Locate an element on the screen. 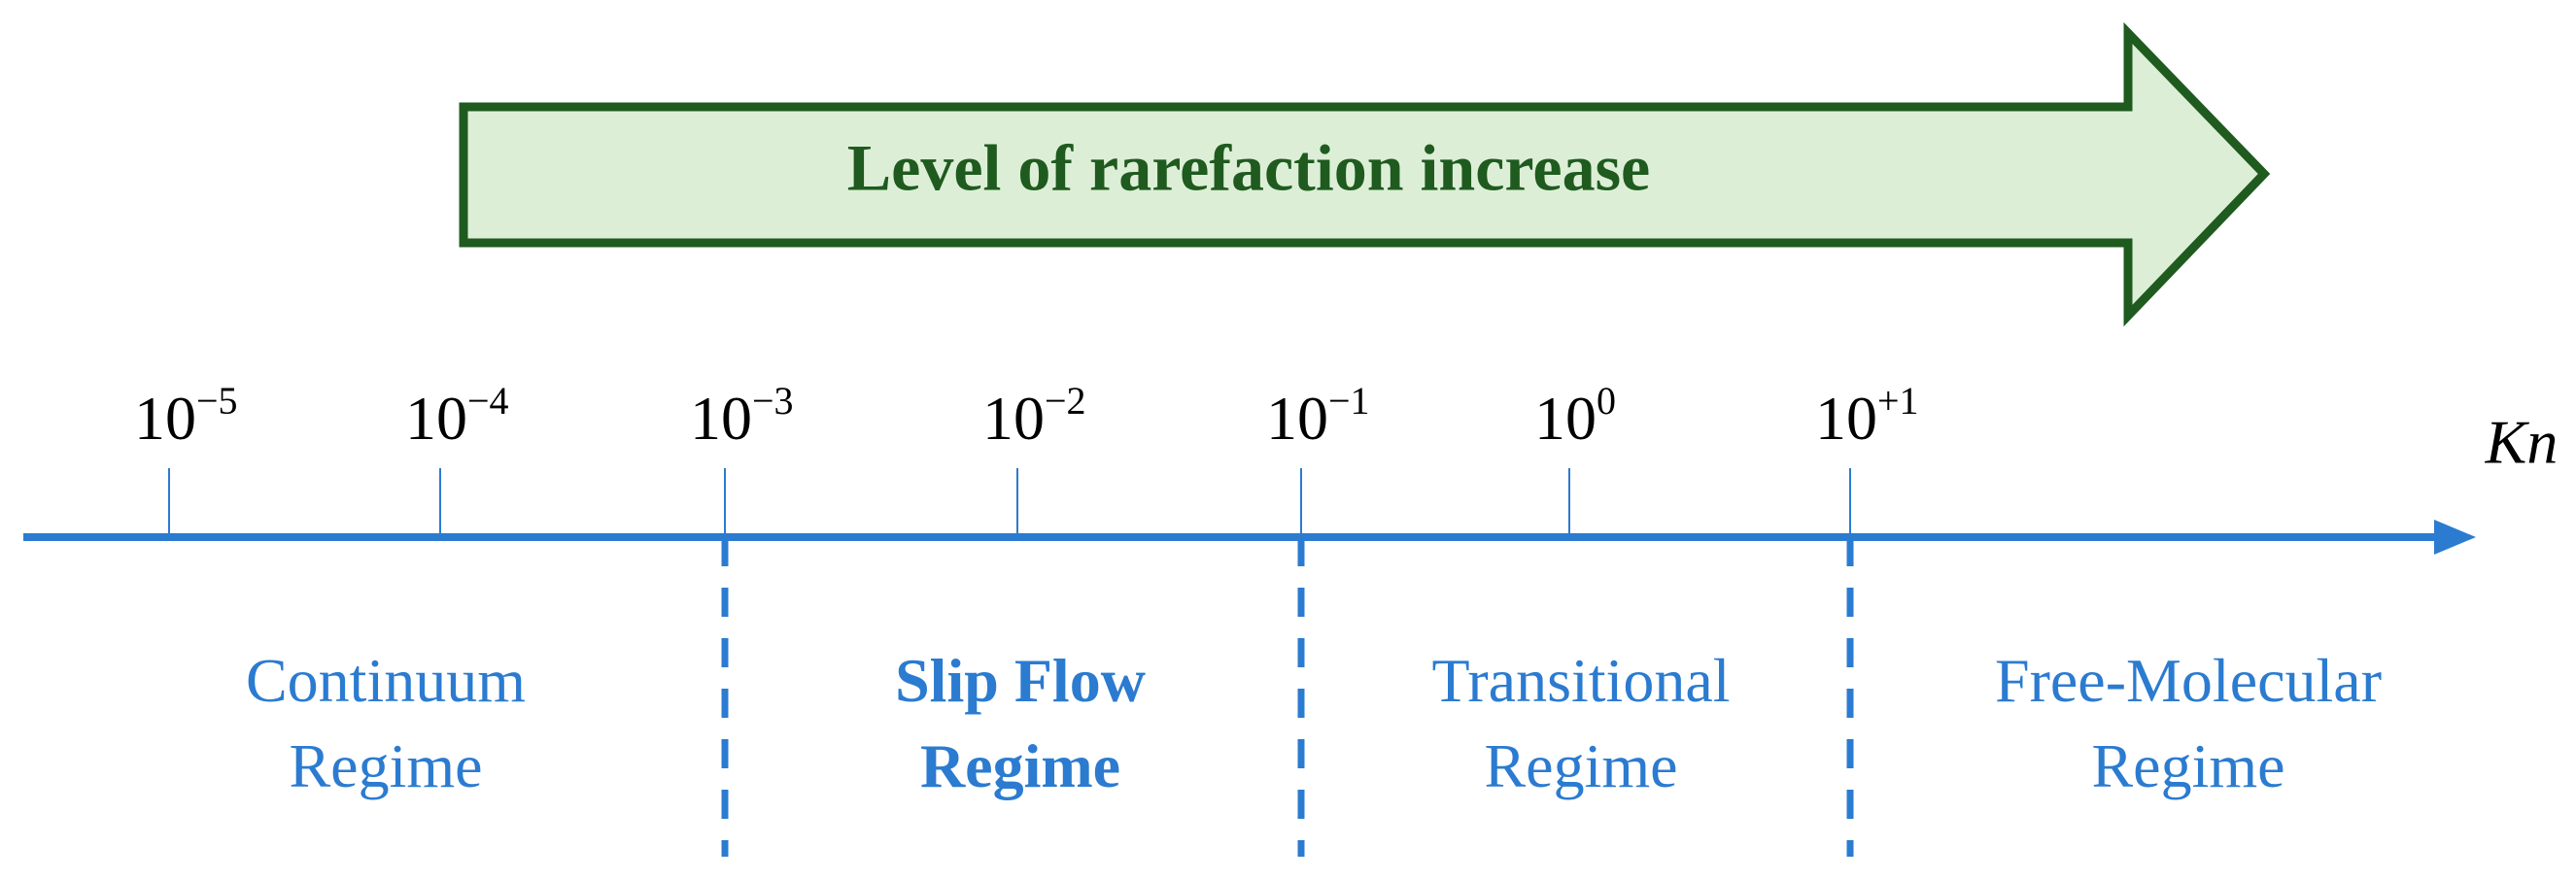 This screenshot has height=880, width=2576. tick-label: 10⁻⁴ is located at coordinates (457, 416).